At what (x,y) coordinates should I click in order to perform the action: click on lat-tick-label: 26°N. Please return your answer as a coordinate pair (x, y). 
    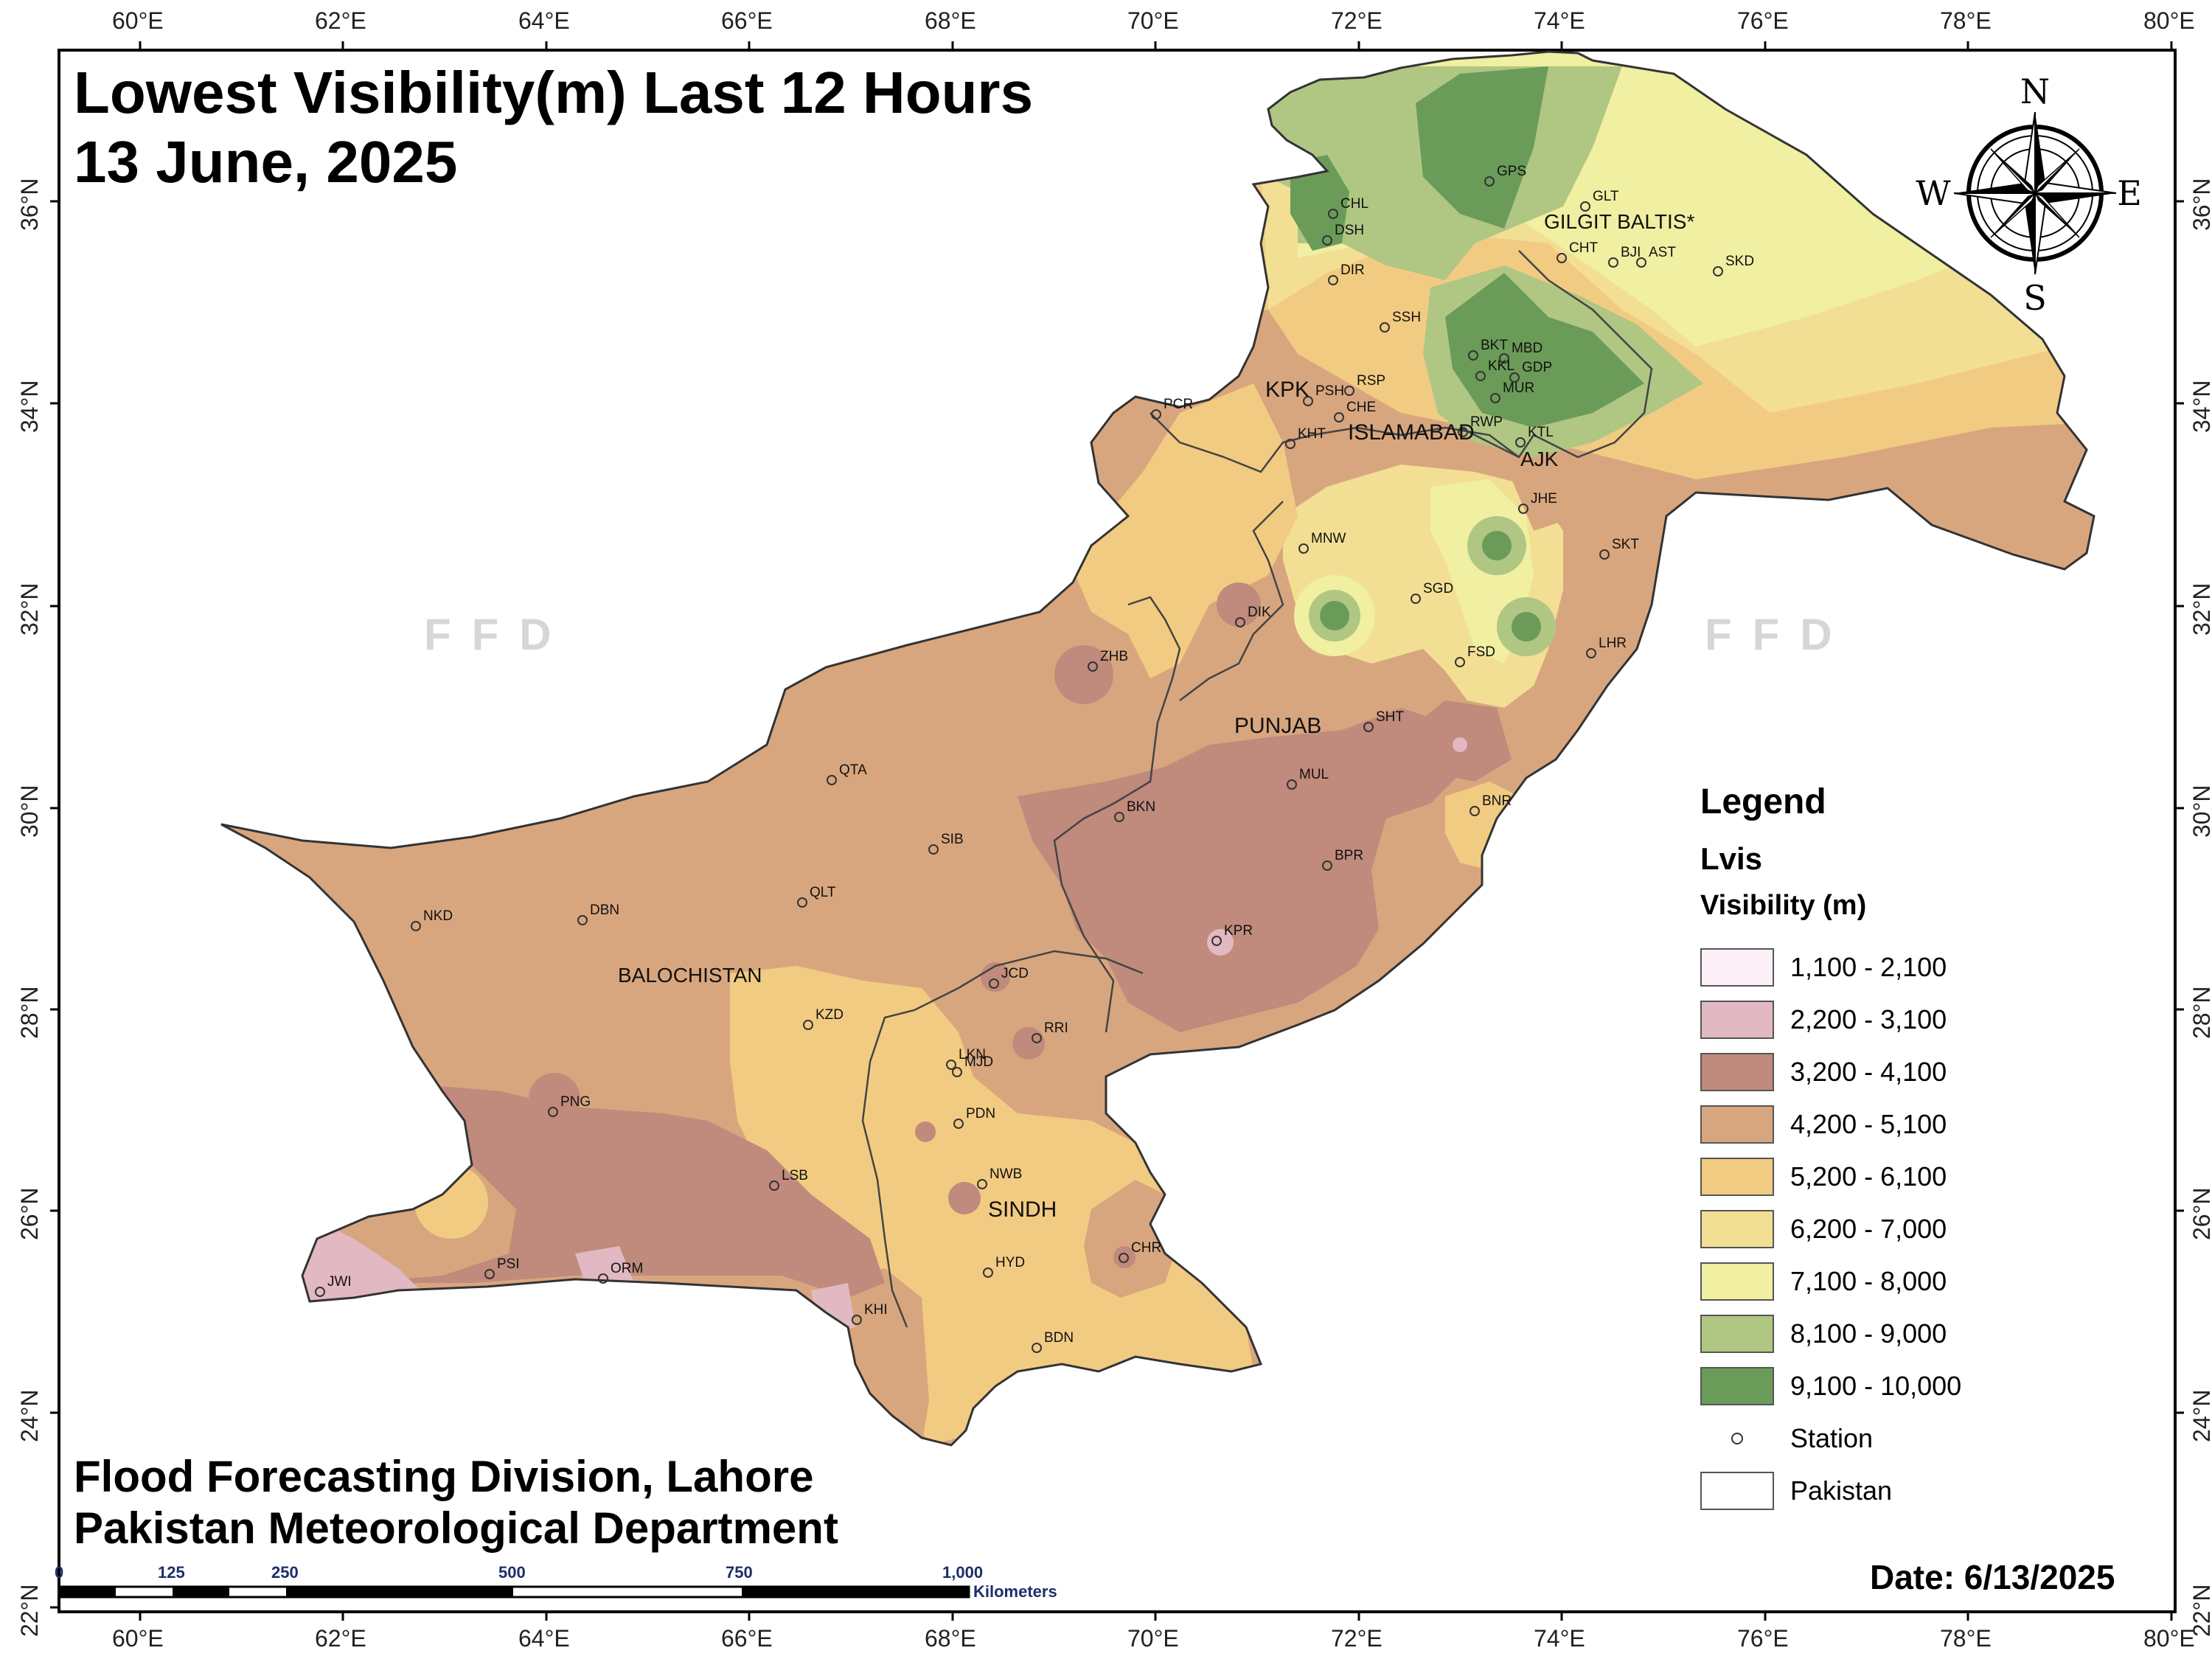
    Looking at the image, I should click on (2200, 1214).